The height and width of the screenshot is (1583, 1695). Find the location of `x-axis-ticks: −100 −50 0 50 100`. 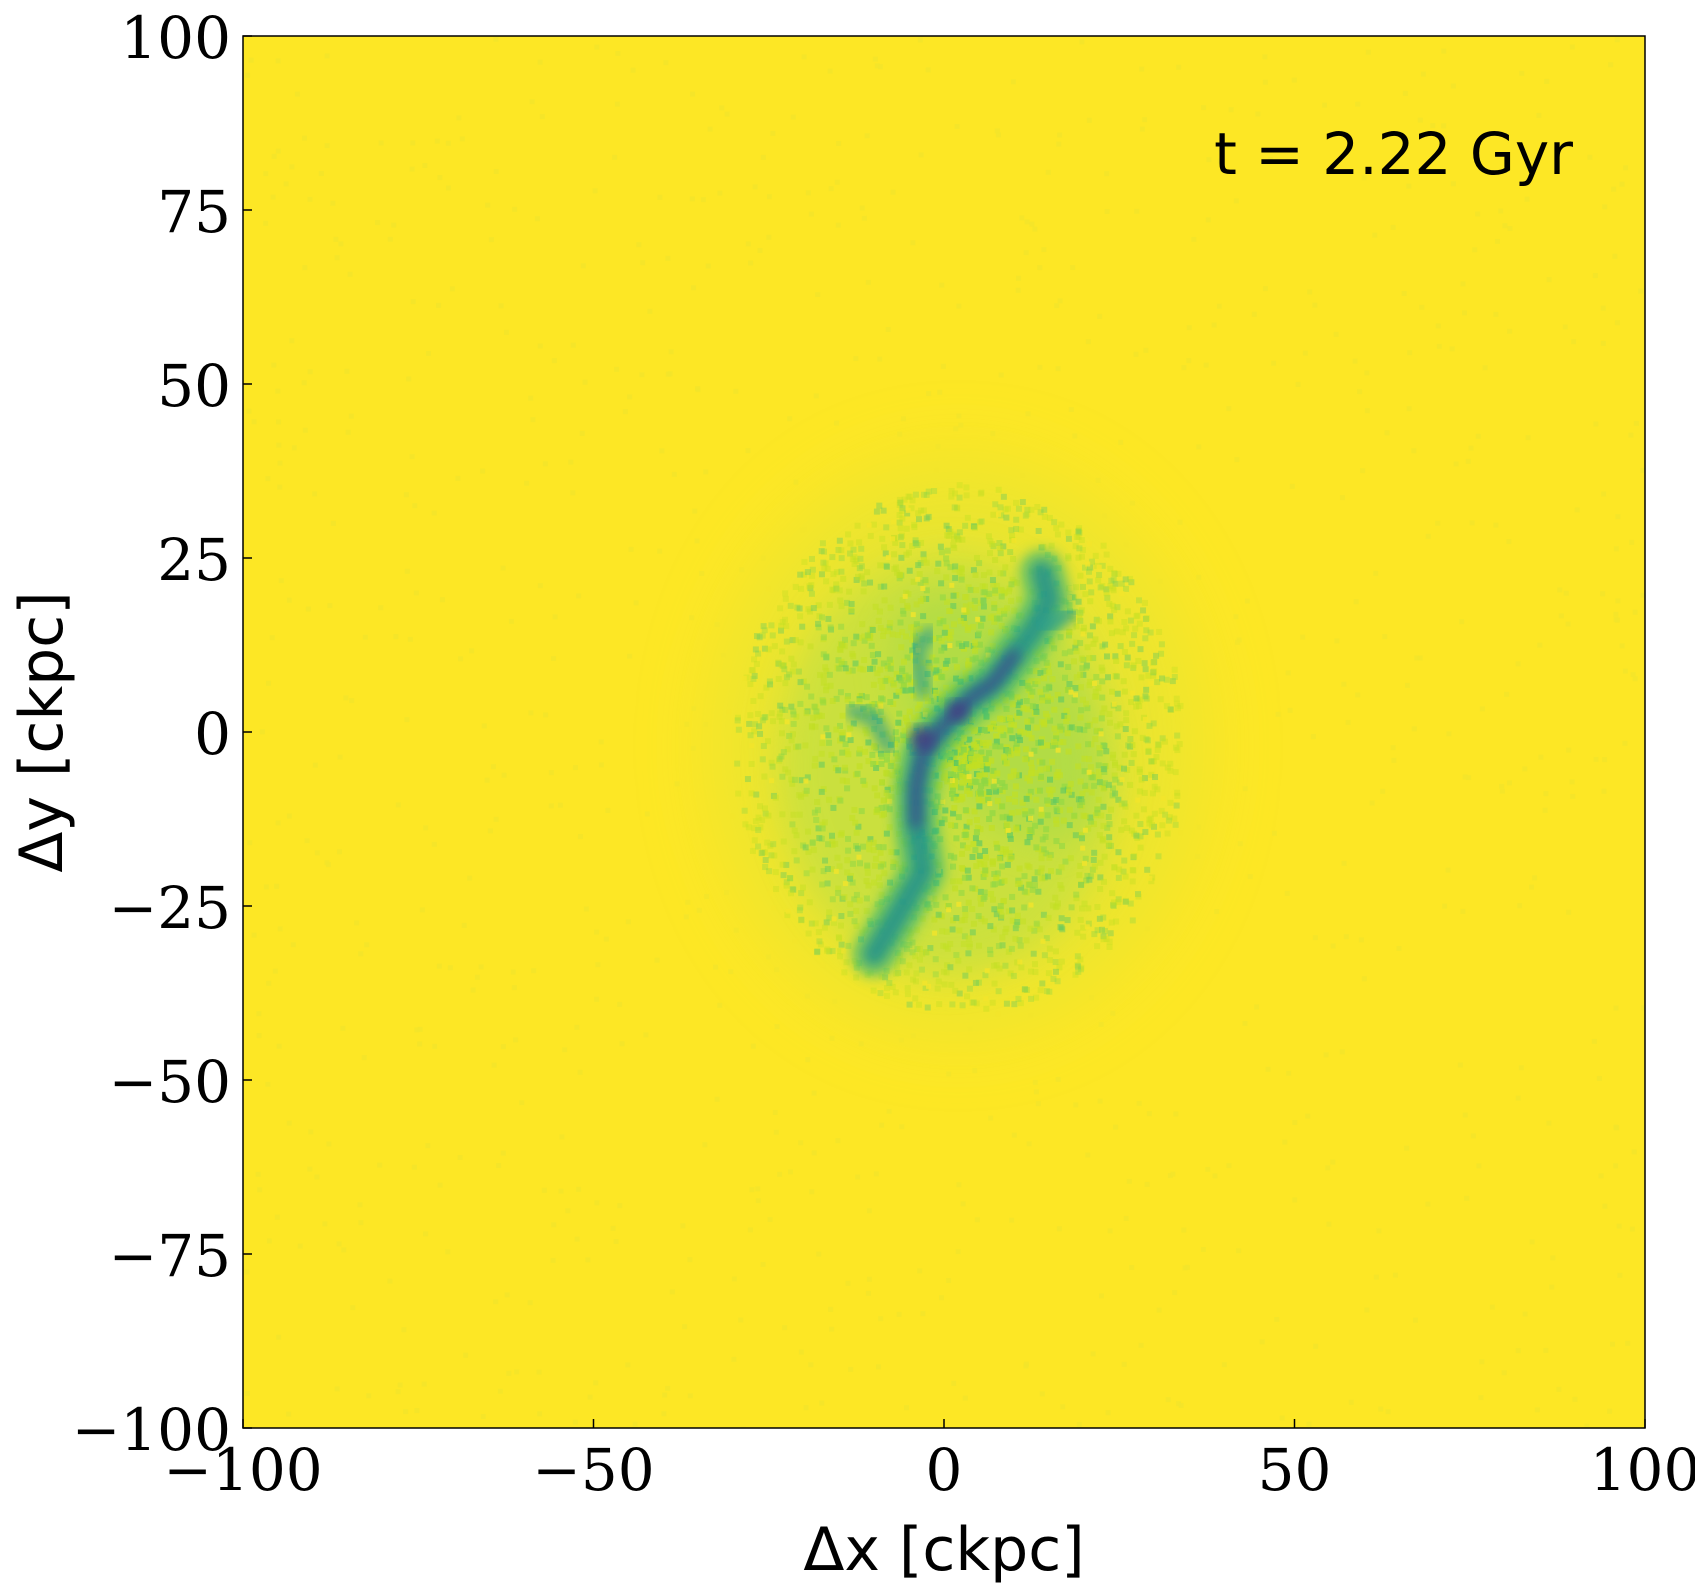

x-axis-ticks: −100 −50 0 50 100 is located at coordinates (929, 1461).